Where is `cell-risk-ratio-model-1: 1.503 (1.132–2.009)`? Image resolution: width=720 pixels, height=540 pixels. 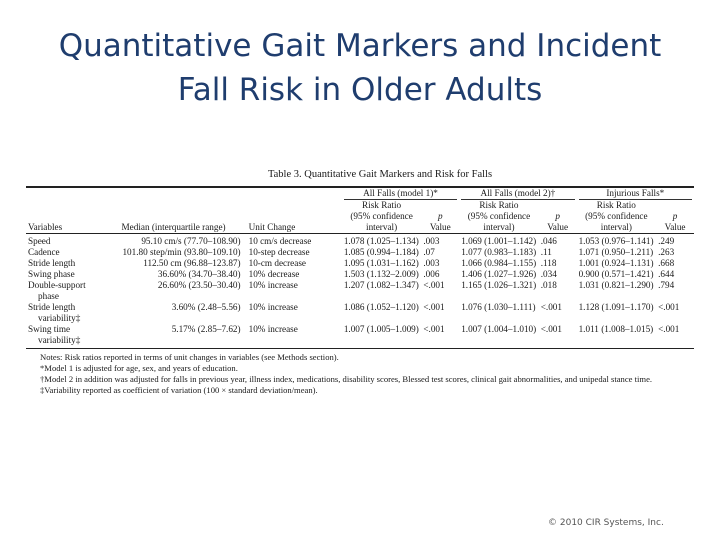 cell-risk-ratio-model-1: 1.503 (1.132–2.009) is located at coordinates (381, 274).